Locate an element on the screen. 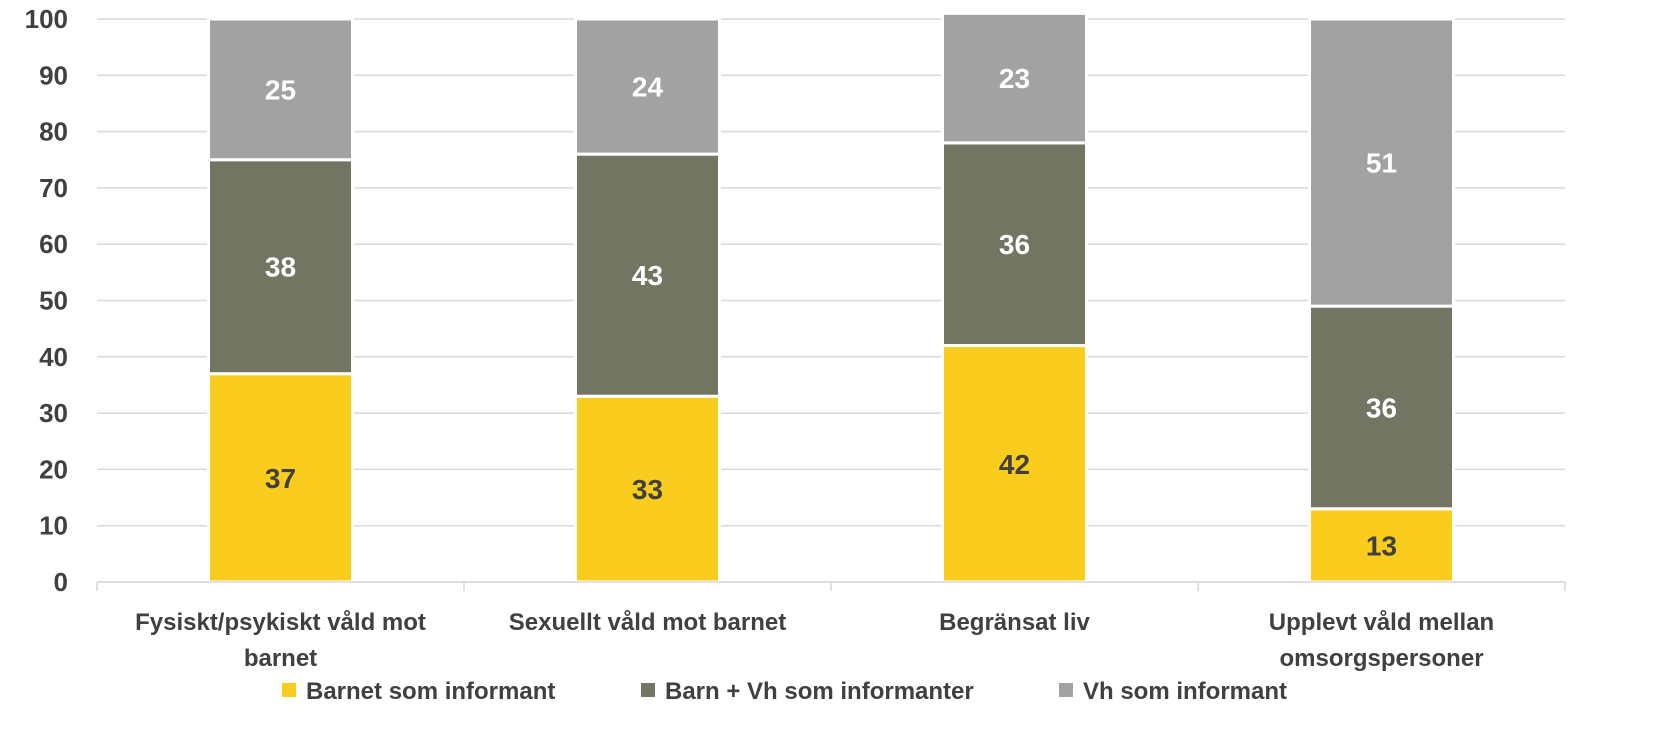 This screenshot has height=745, width=1659. x-category-label-line: omsorgspersoner is located at coordinates (1381, 658).